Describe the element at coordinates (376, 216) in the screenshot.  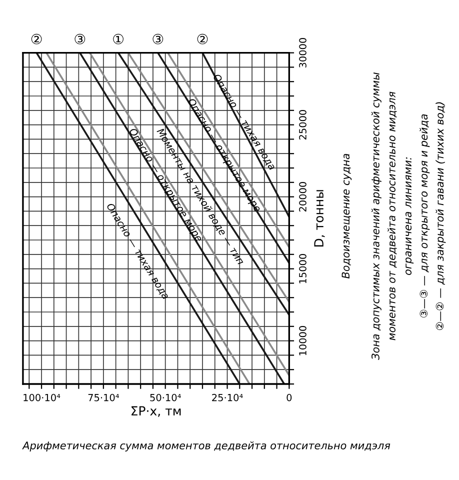
I see `text: Зона допустимых значений арифметической суммы` at that location.